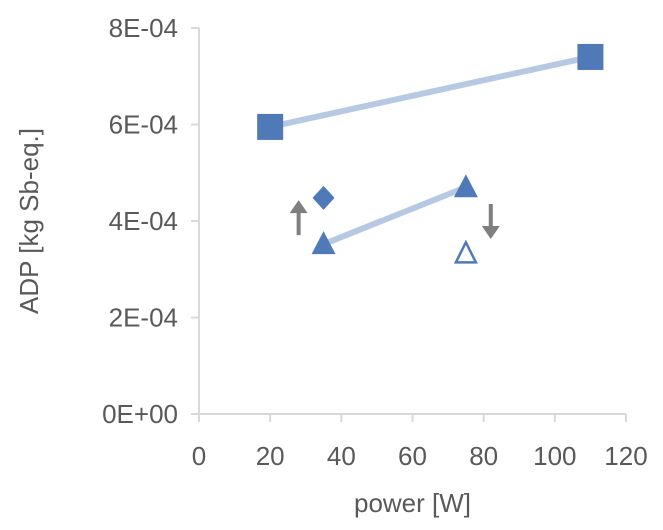 The width and height of the screenshot is (663, 530). I want to click on y-tick-label: 8E-04, so click(143, 28).